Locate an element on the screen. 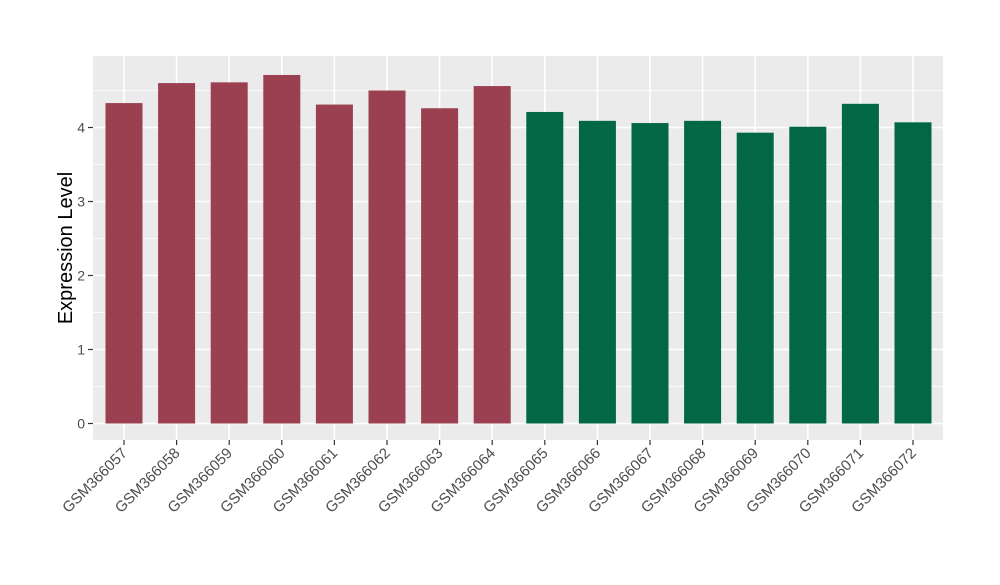 The width and height of the screenshot is (1000, 585). y-axis-label: Expression Level is located at coordinates (66, 248).